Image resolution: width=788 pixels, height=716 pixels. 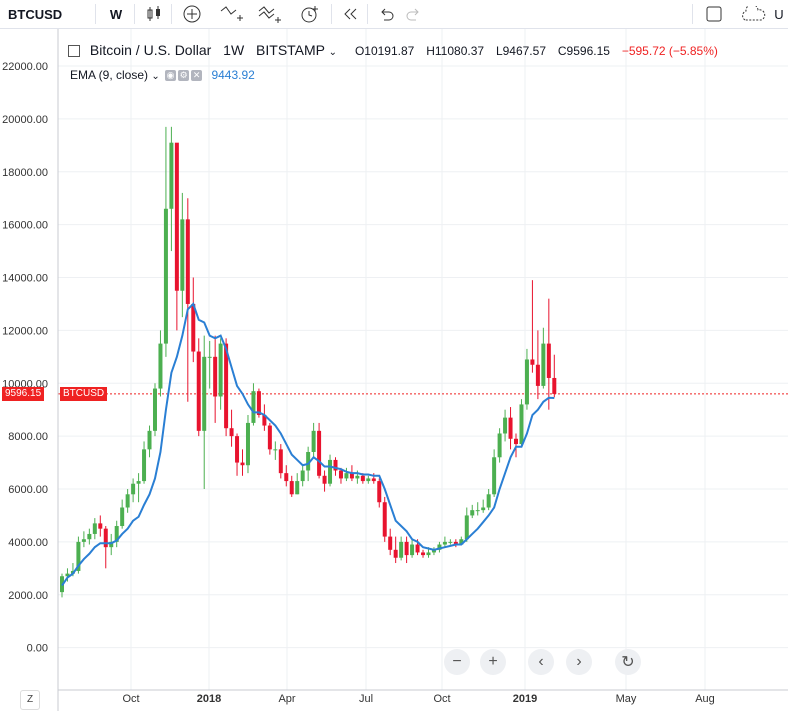 I want to click on fullscreen-icon, so click(x=714, y=14).